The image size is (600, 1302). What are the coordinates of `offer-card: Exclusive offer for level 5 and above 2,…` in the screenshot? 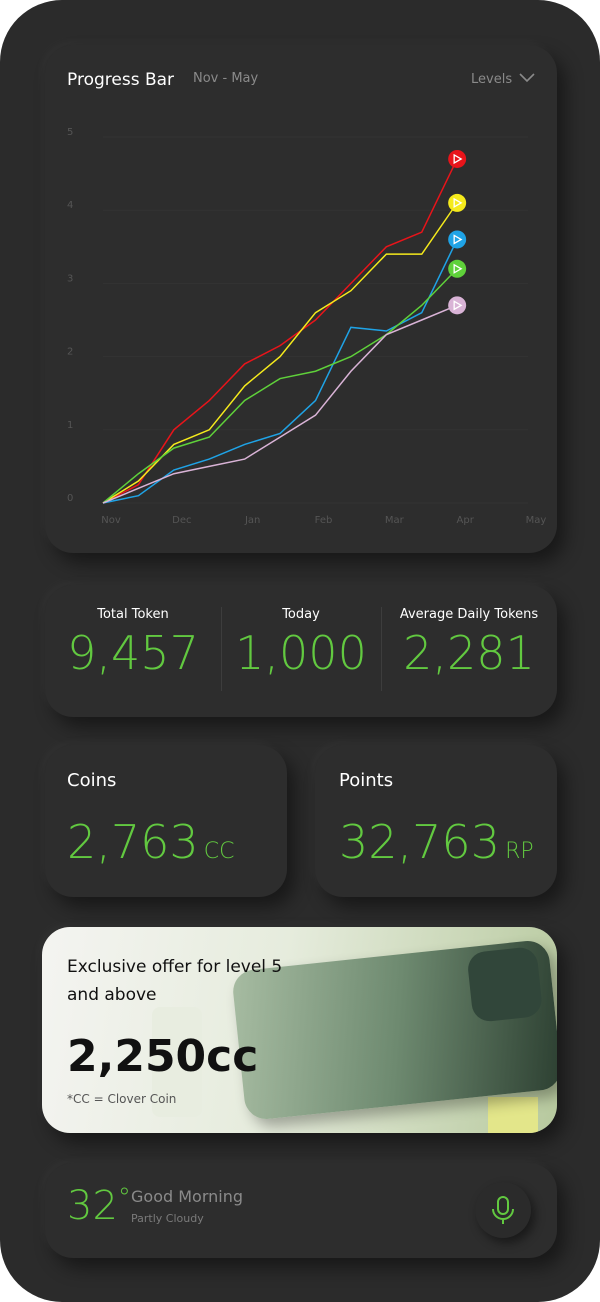 It's located at (299, 1030).